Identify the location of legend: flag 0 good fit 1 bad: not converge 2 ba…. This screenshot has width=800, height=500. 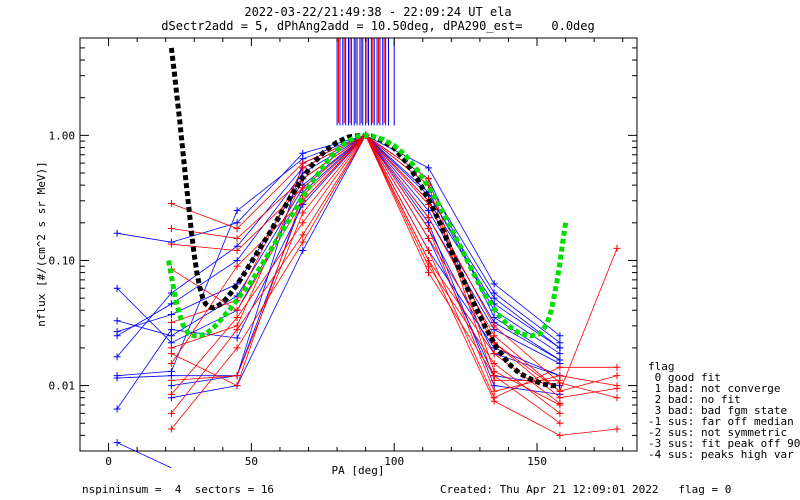
(724, 410).